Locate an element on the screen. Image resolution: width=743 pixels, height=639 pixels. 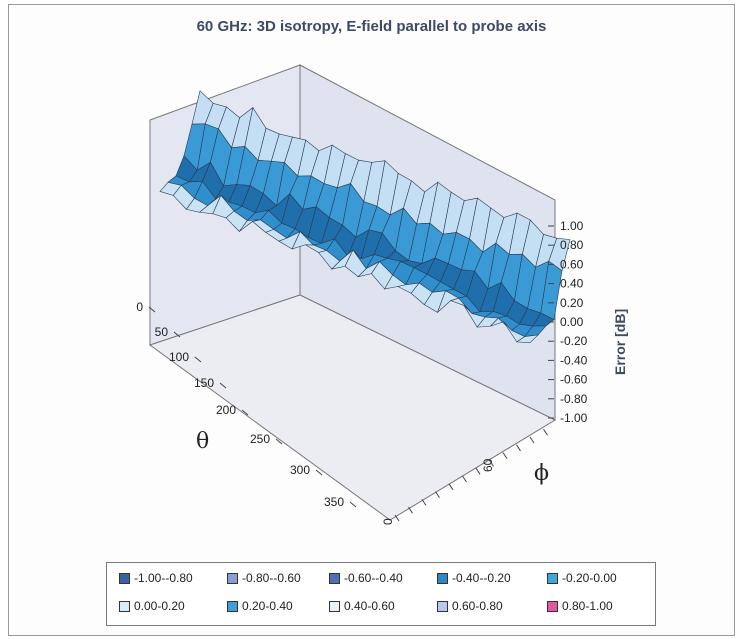
legend-item: -0.60--0.40 is located at coordinates (366, 578).